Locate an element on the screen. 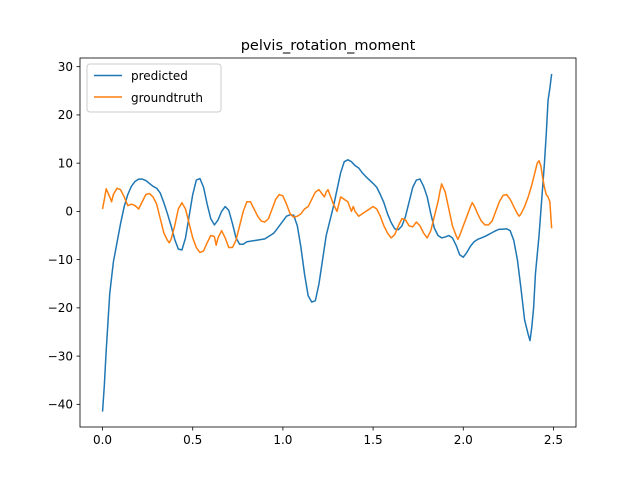 The width and height of the screenshot is (640, 480). y-tick-label: 0 is located at coordinates (69, 212).